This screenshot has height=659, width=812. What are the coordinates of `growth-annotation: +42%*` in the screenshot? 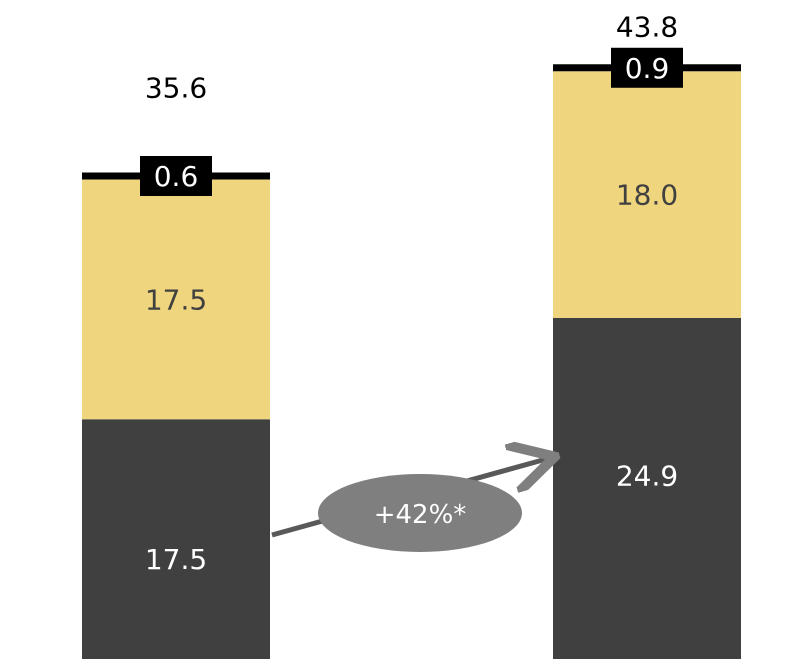 It's located at (410, 505).